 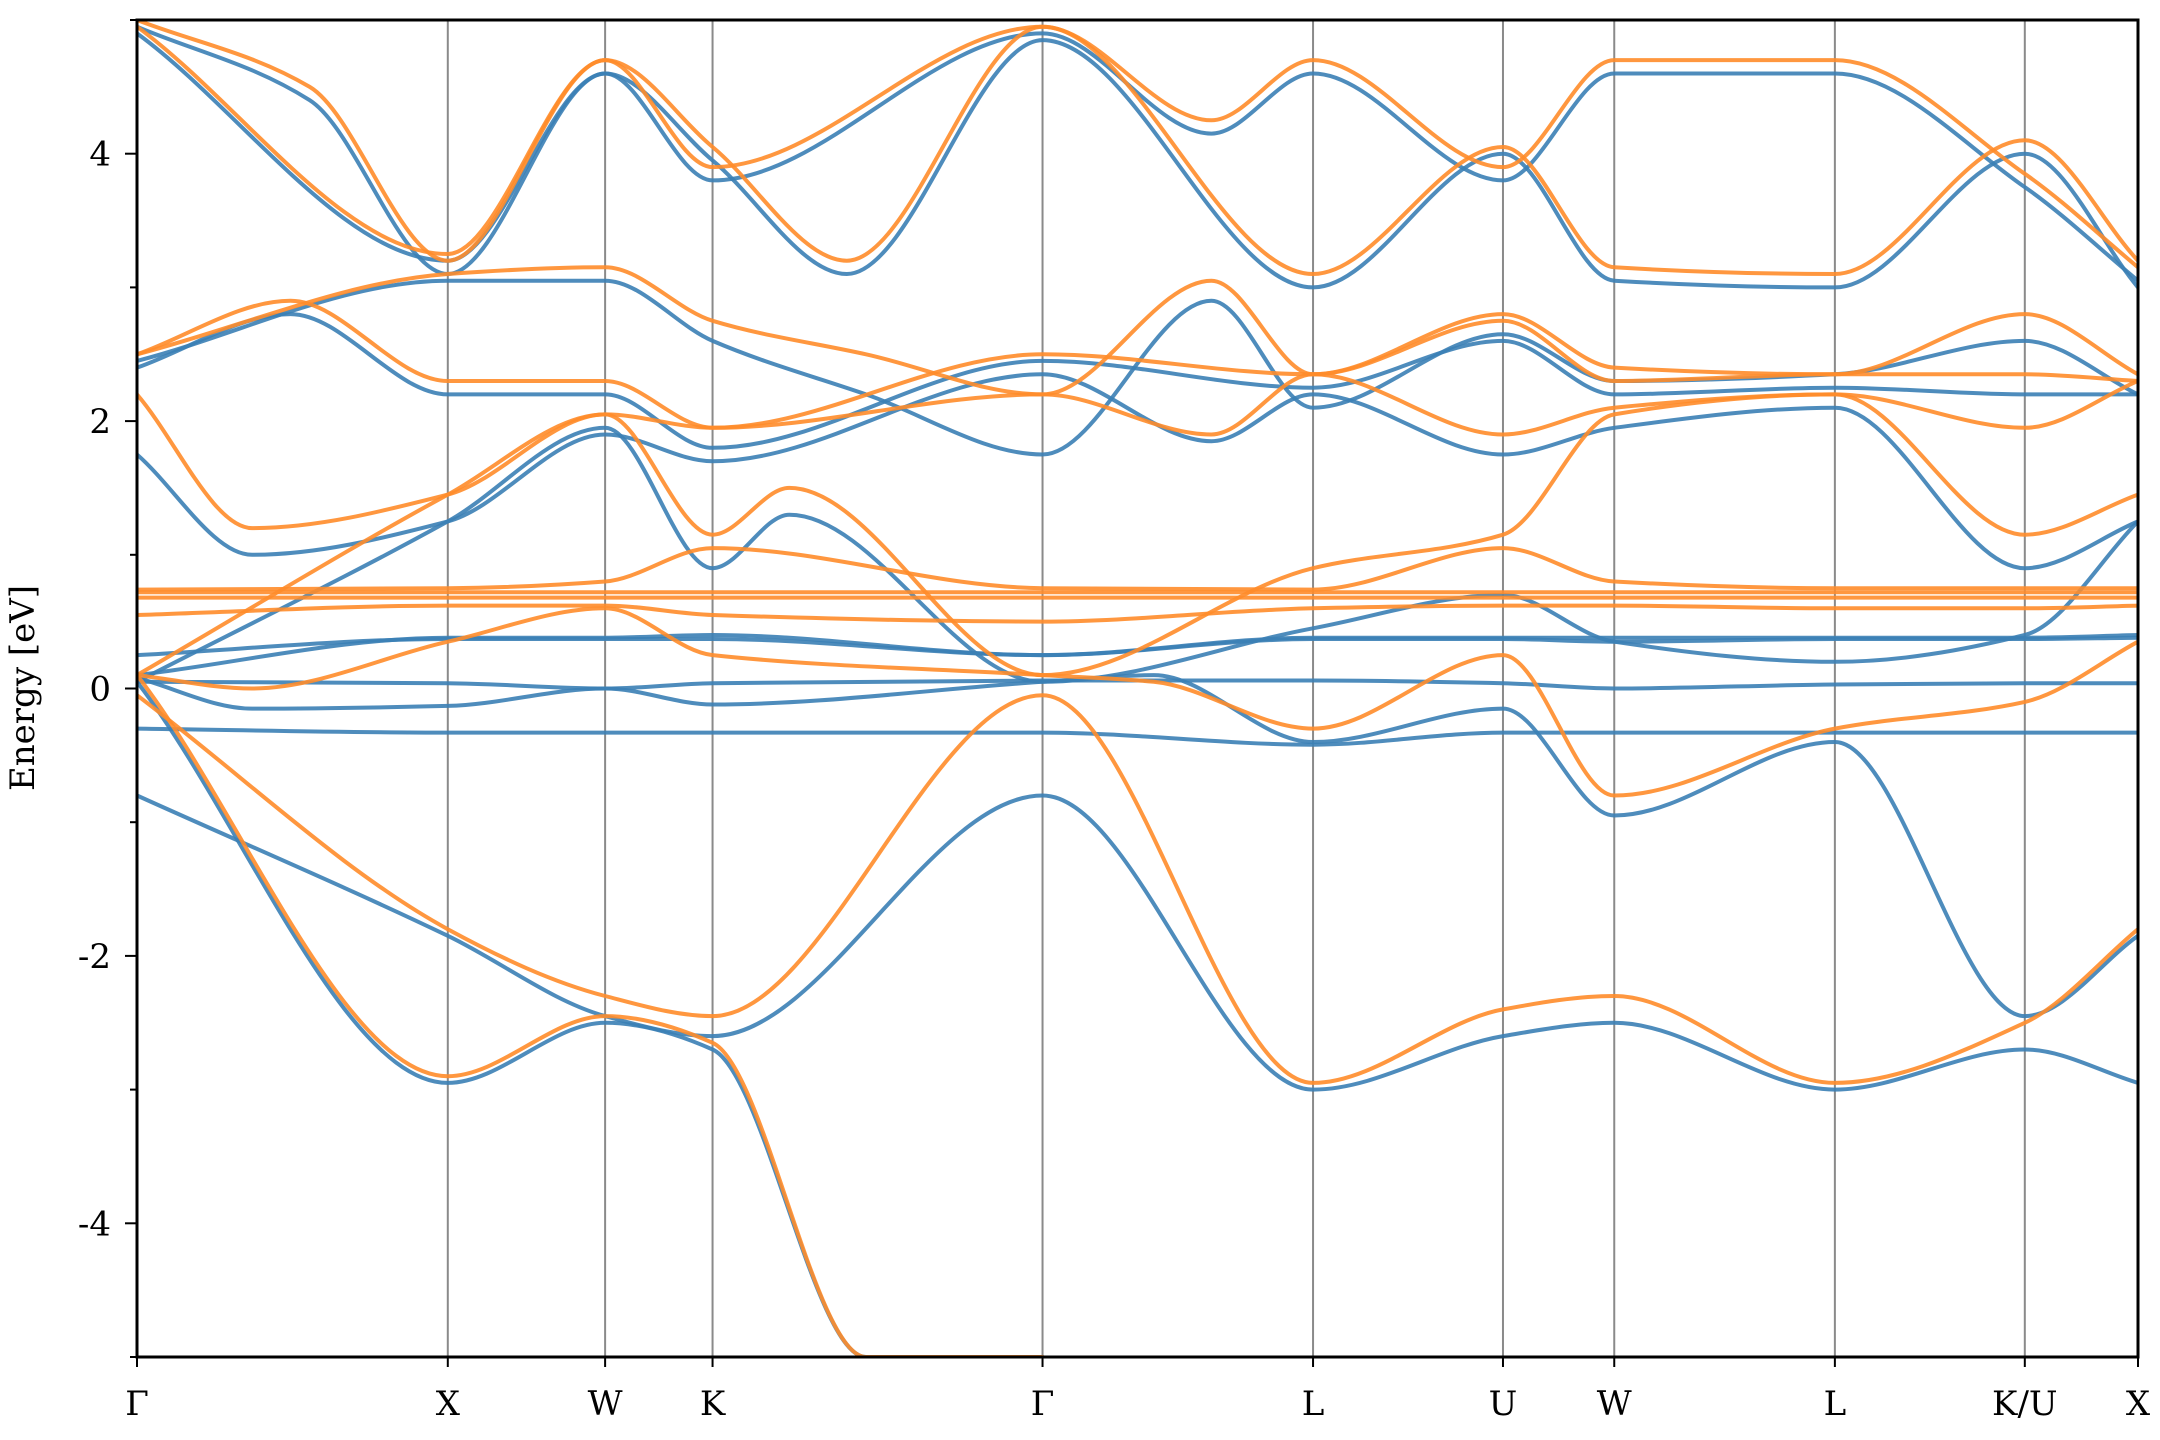 I want to click on y-tick-label: 4, so click(x=100, y=155).